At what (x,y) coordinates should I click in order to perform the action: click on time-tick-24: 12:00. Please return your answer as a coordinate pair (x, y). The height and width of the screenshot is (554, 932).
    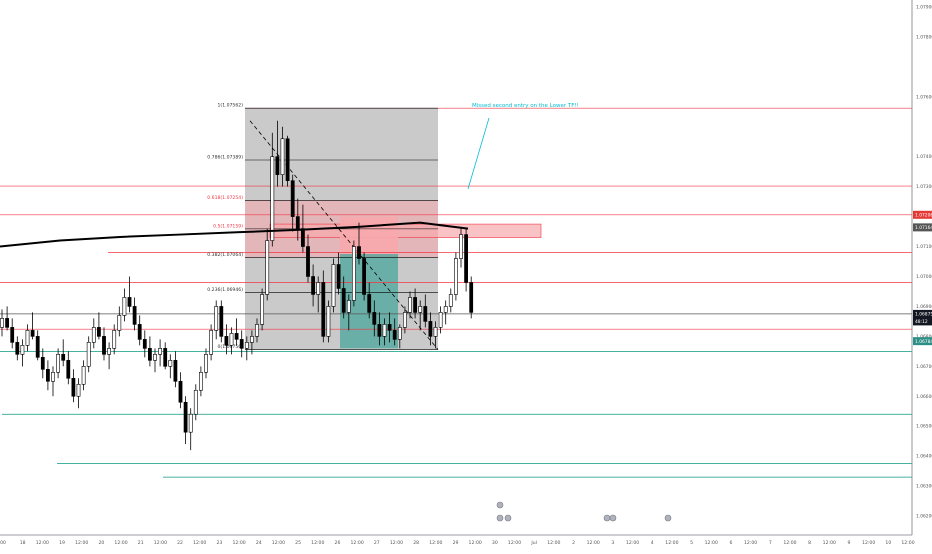
    Looking at the image, I should click on (475, 543).